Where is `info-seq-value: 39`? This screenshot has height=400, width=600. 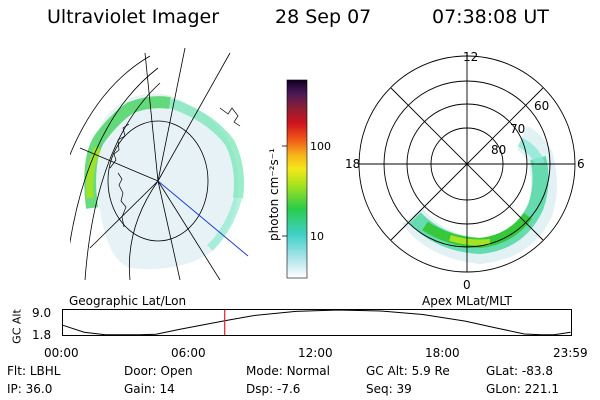
info-seq-value: 39 is located at coordinates (404, 389).